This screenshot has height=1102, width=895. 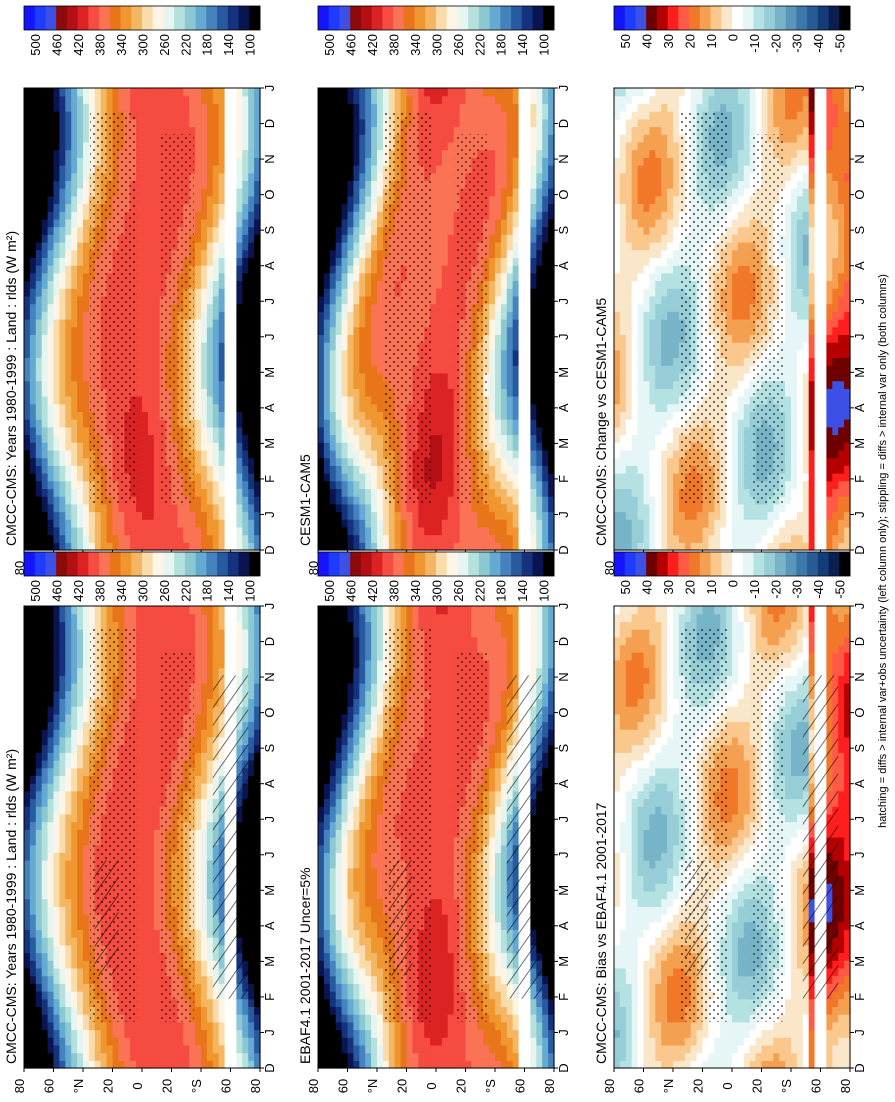 What do you see at coordinates (148, 564) in the screenshot?
I see `colorbar-swatch` at bounding box center [148, 564].